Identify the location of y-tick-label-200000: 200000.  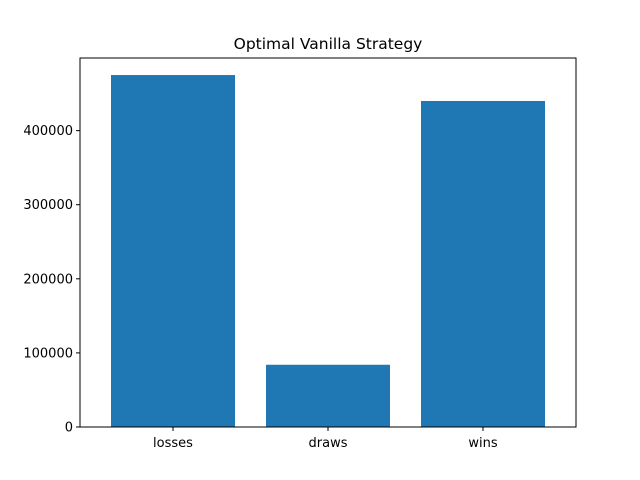
(48, 279).